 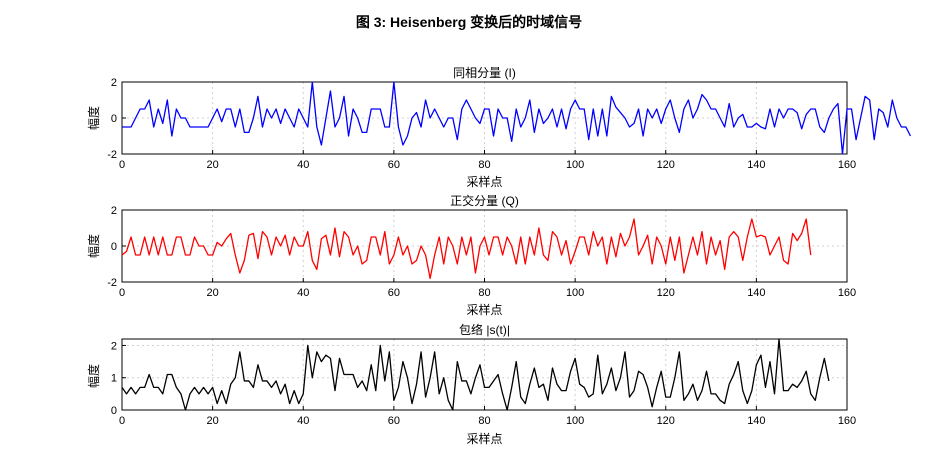 I want to click on quadrature-xtick-label-20: 20, so click(x=213, y=293).